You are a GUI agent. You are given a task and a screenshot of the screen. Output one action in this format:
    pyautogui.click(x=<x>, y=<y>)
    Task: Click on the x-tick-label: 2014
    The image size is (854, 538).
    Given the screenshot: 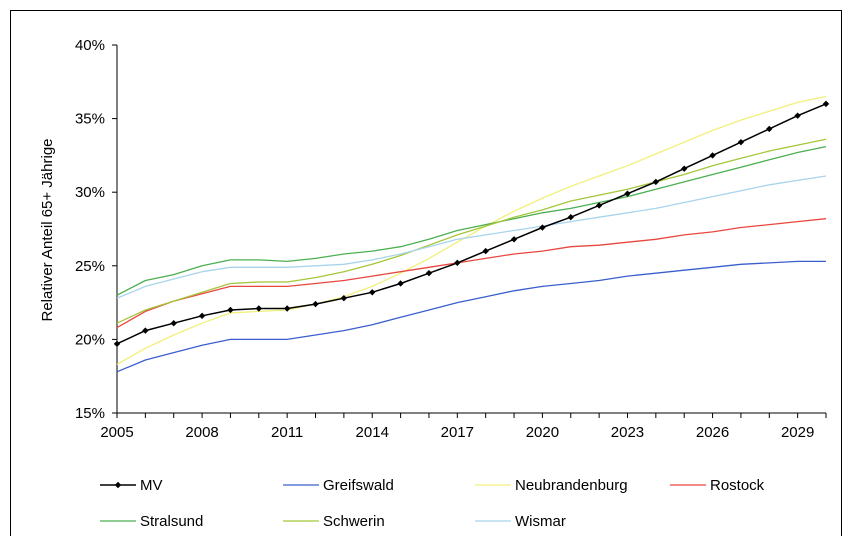 What is the action you would take?
    pyautogui.click(x=372, y=432)
    